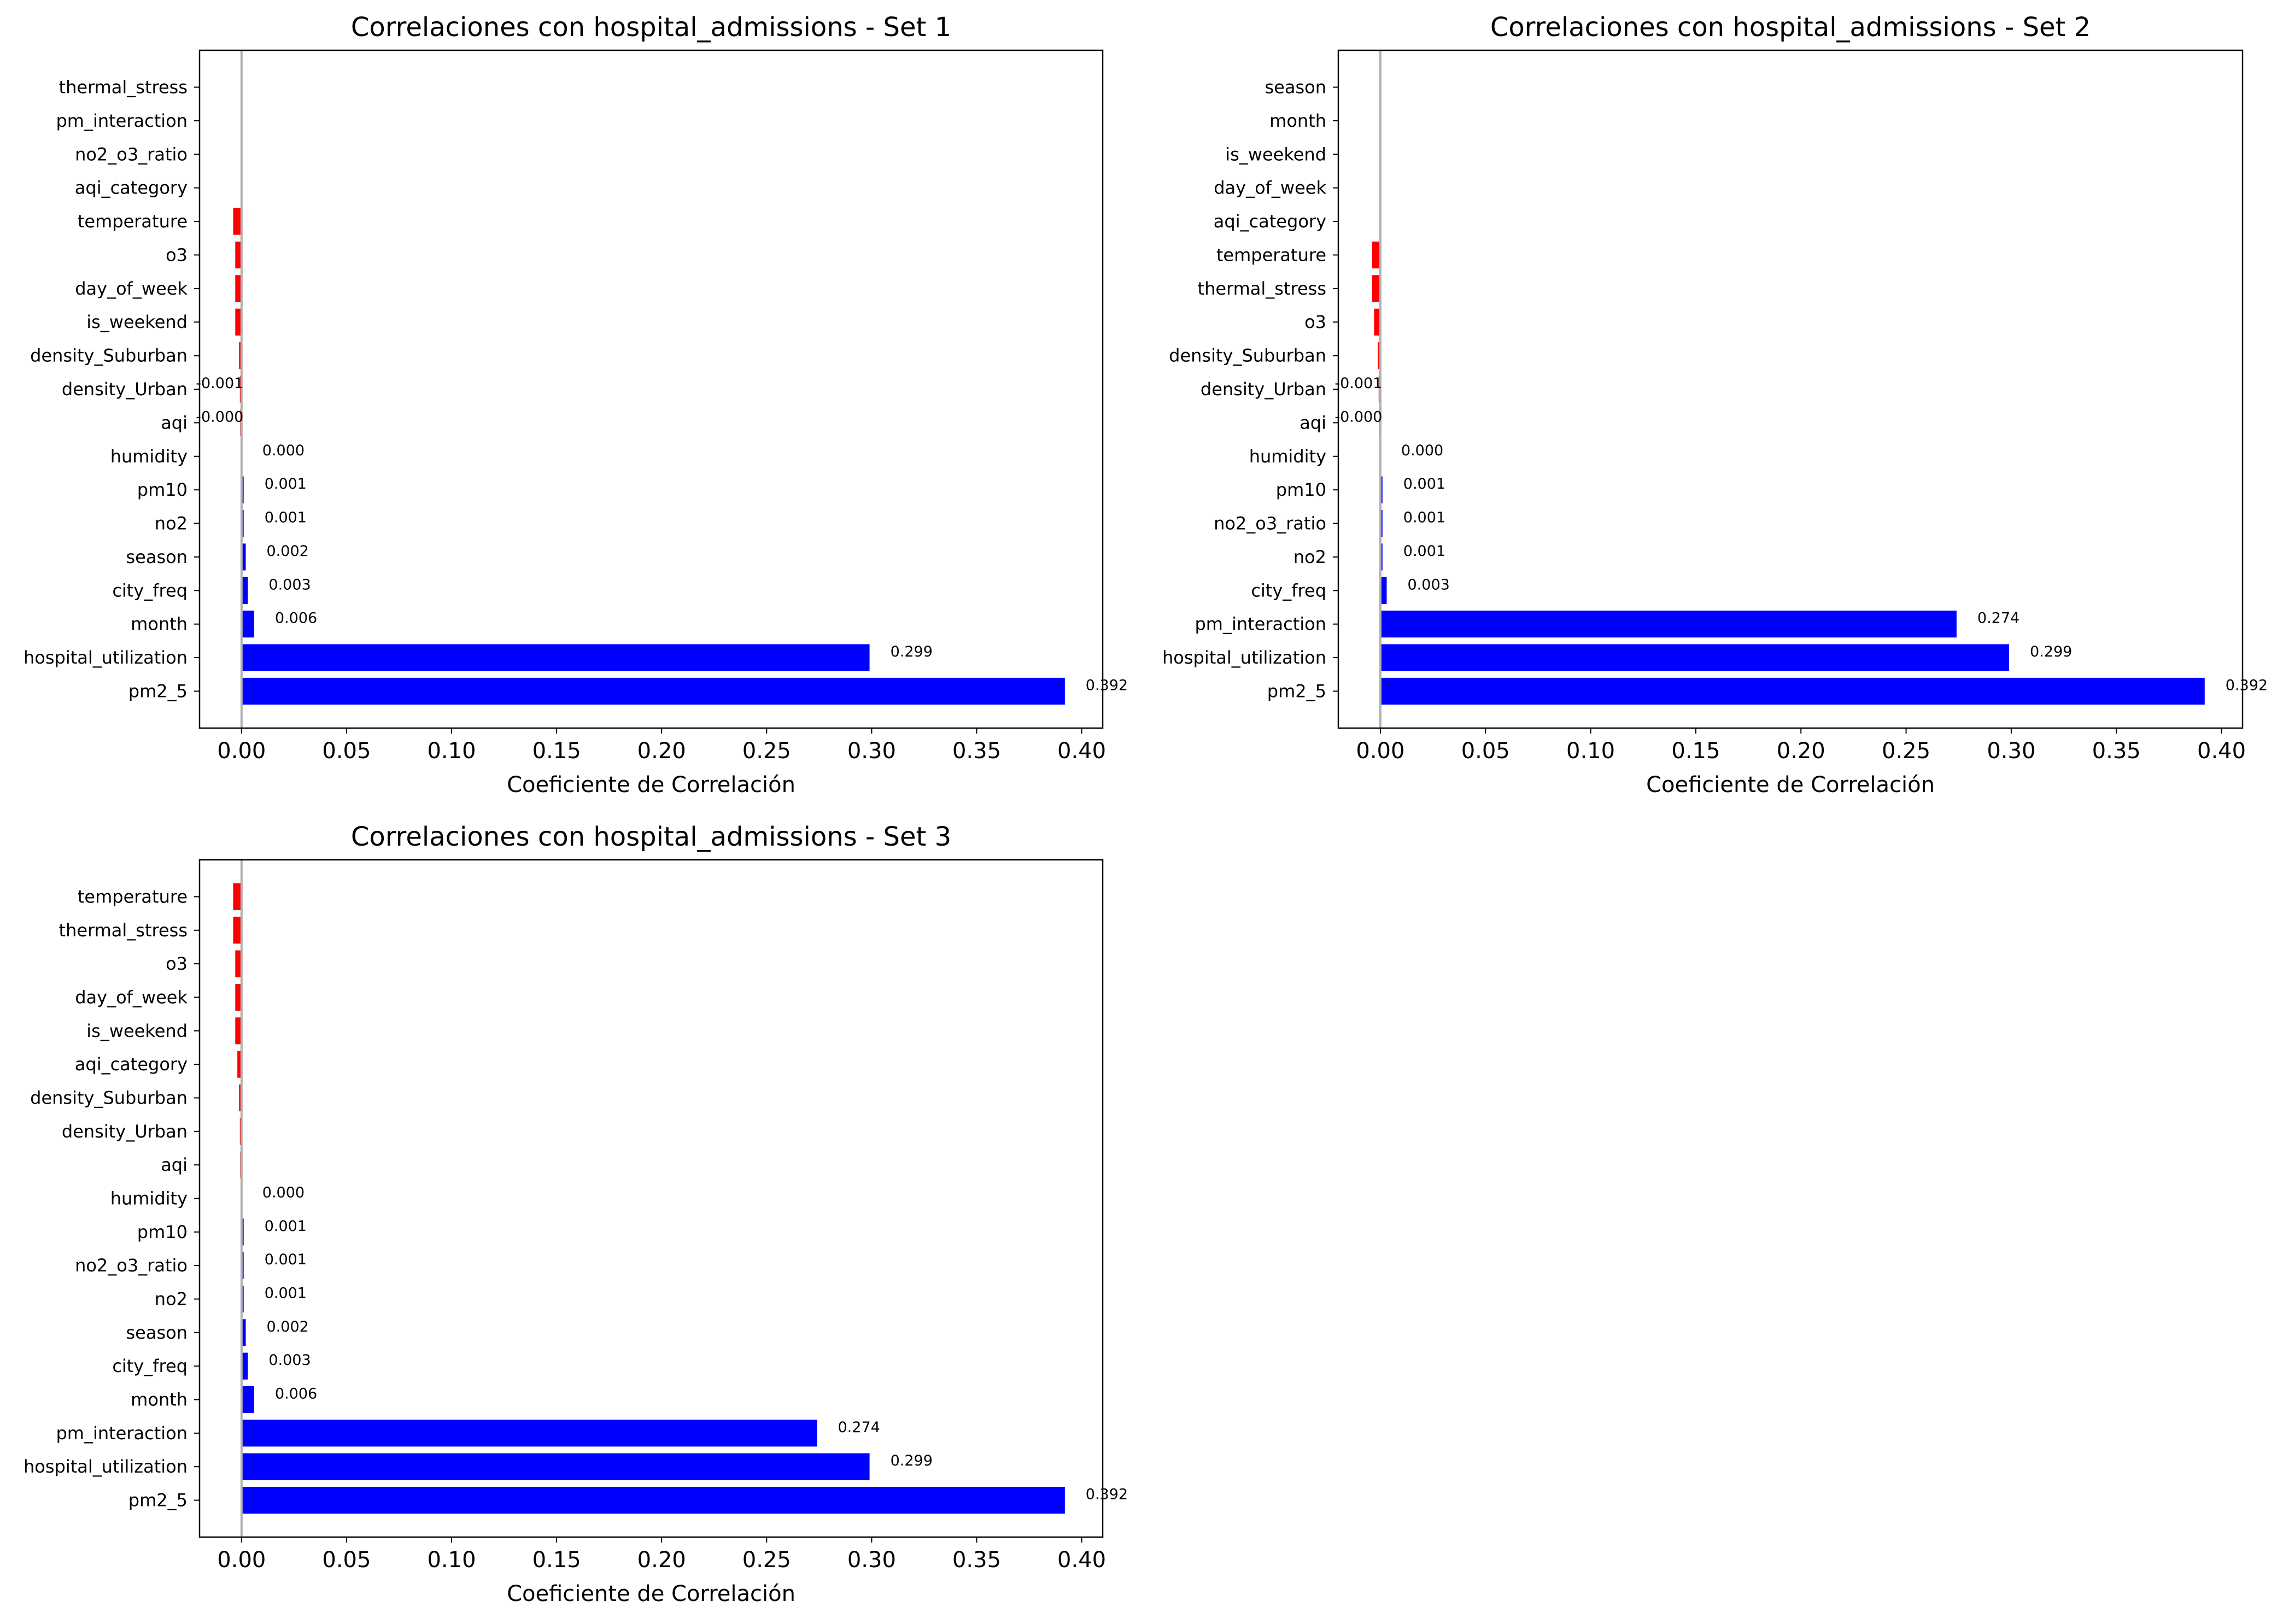 The height and width of the screenshot is (1624, 2277). I want to click on bar-pm_interaction, so click(529, 1433).